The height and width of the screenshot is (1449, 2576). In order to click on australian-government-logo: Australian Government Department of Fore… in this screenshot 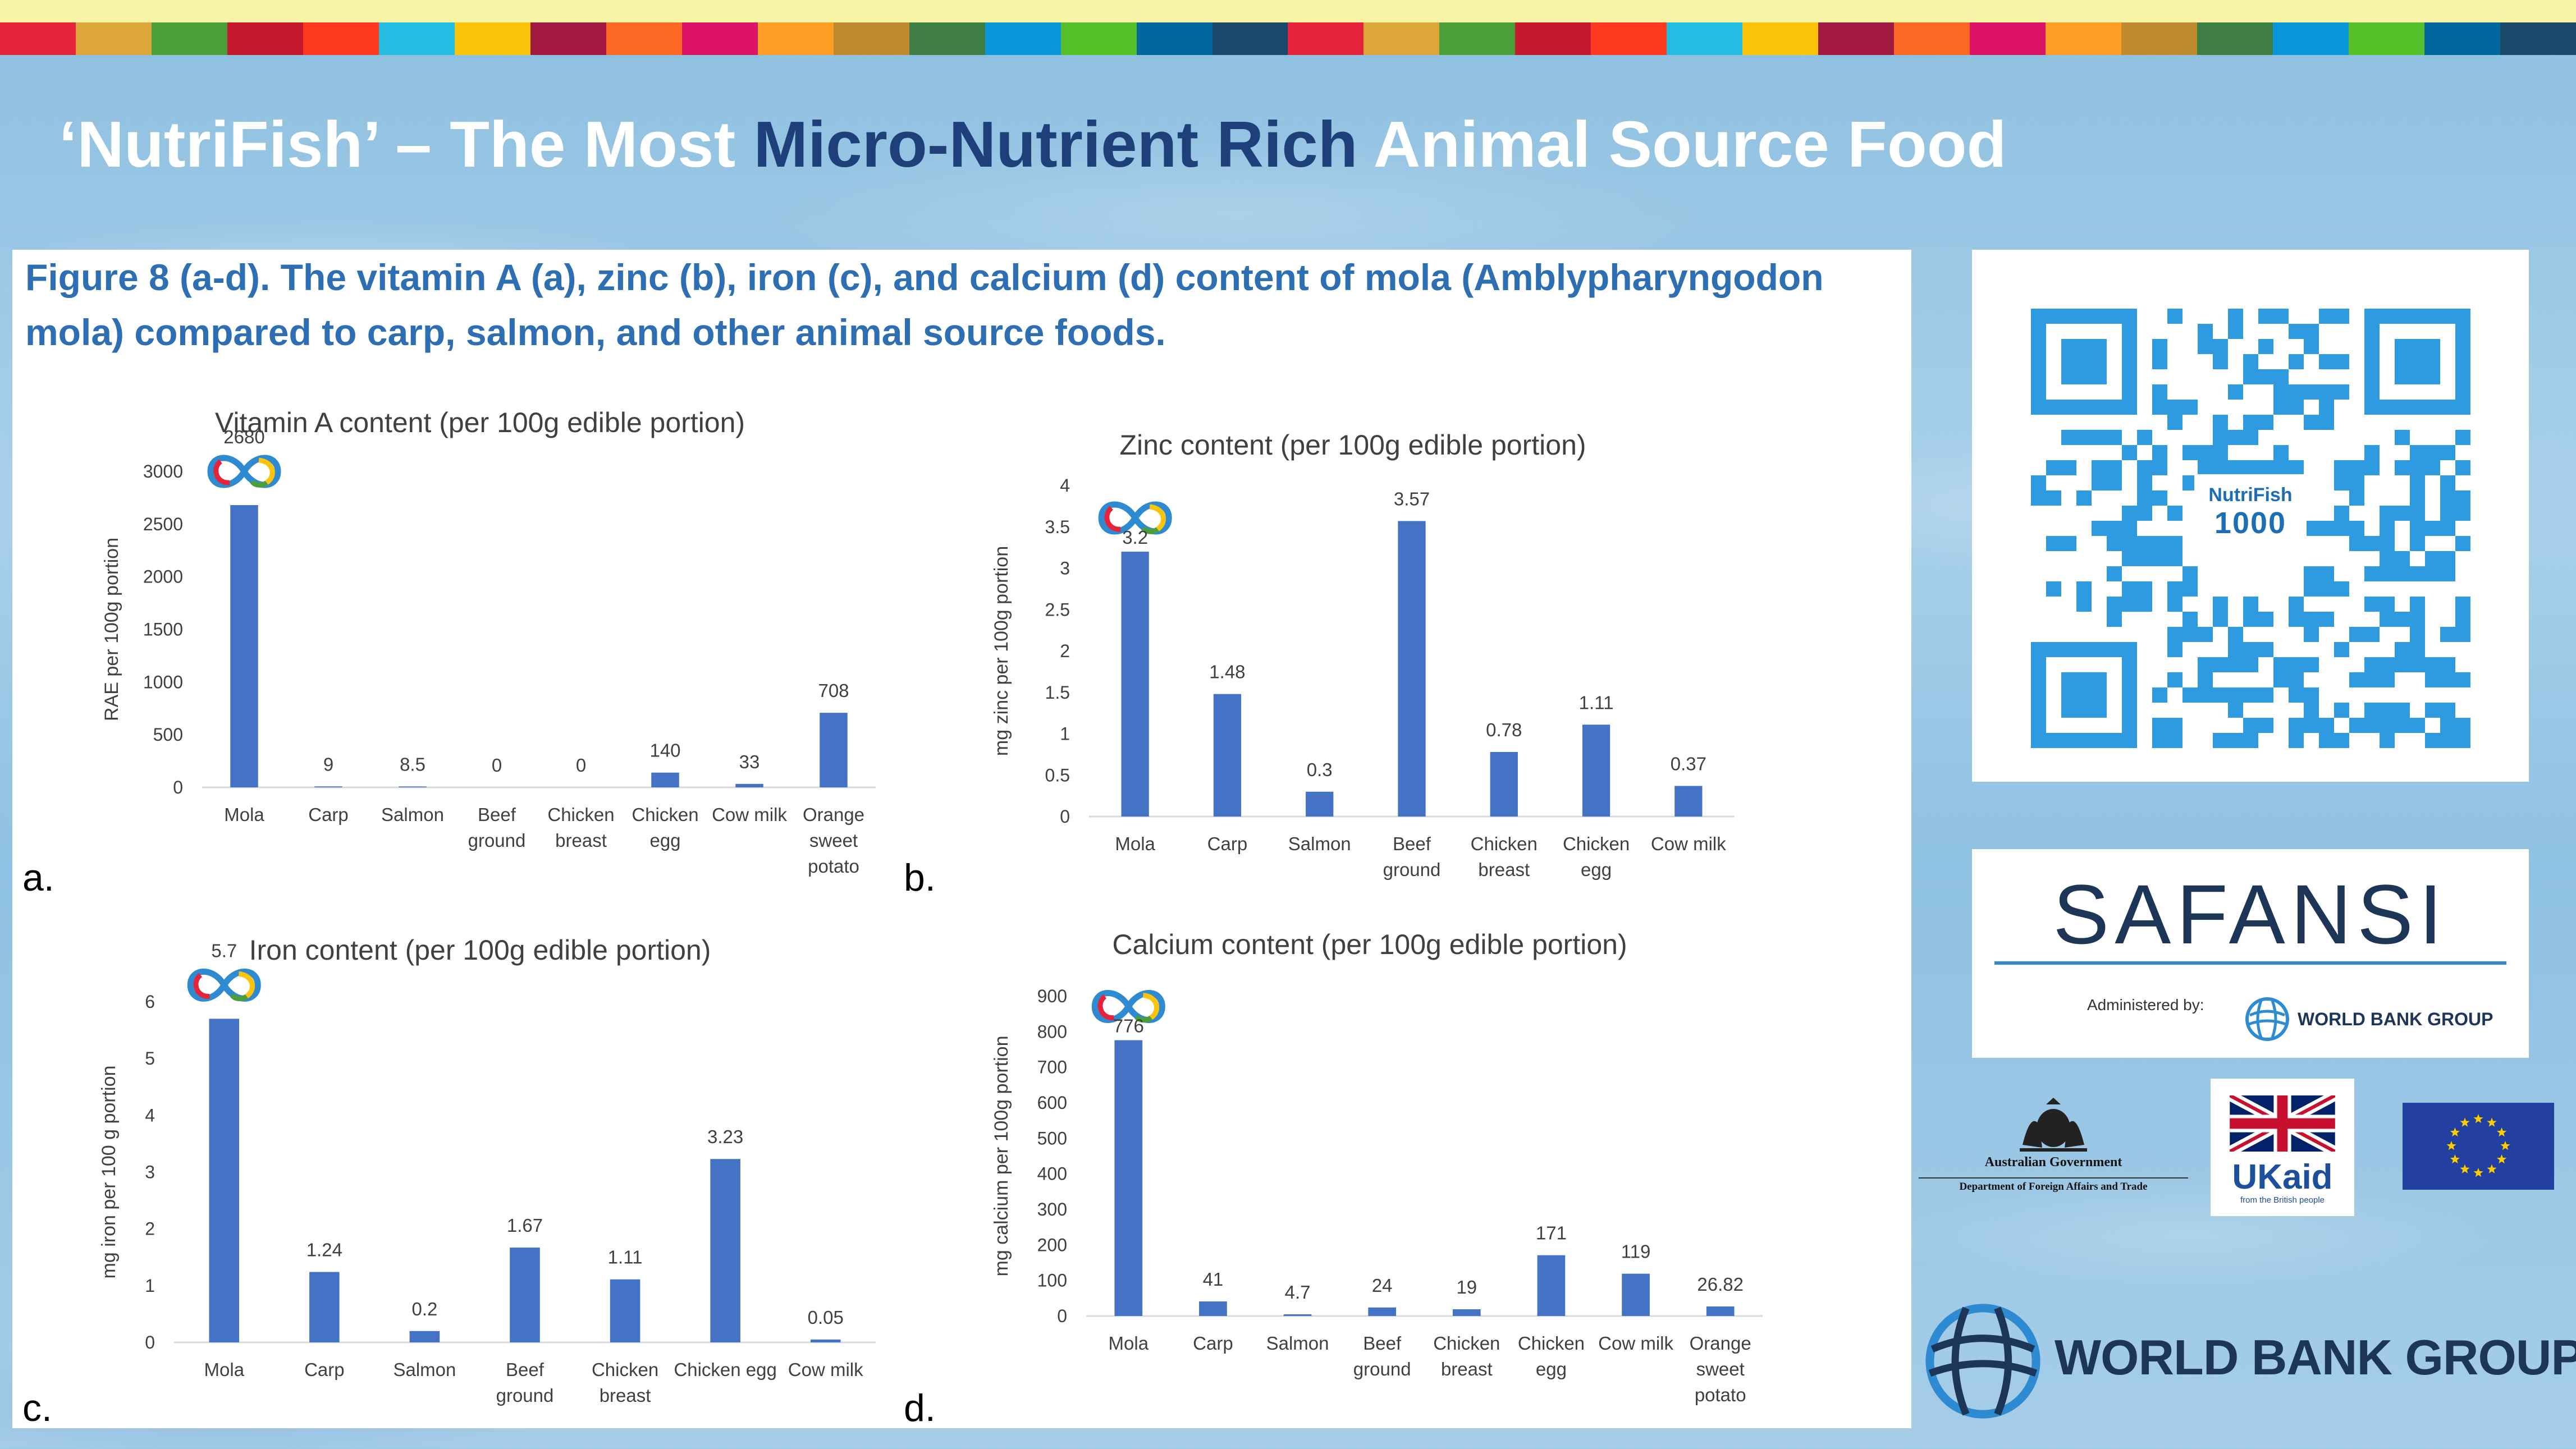, I will do `click(2053, 1147)`.